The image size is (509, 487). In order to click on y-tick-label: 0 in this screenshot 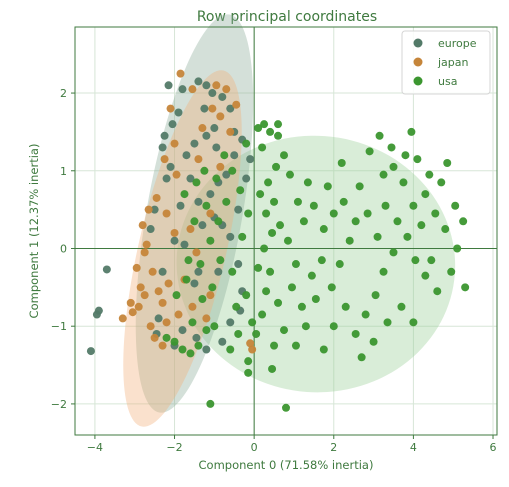, I will do `click(63, 248)`.